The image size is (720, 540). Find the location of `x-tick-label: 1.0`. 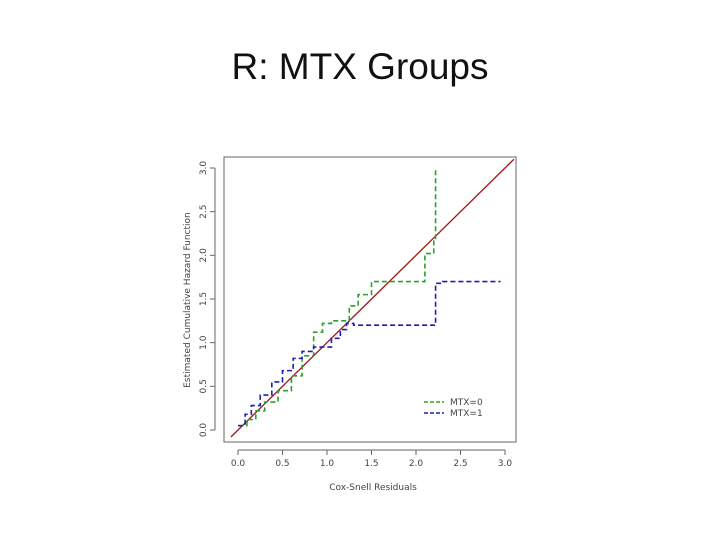

x-tick-label: 1.0 is located at coordinates (327, 464).